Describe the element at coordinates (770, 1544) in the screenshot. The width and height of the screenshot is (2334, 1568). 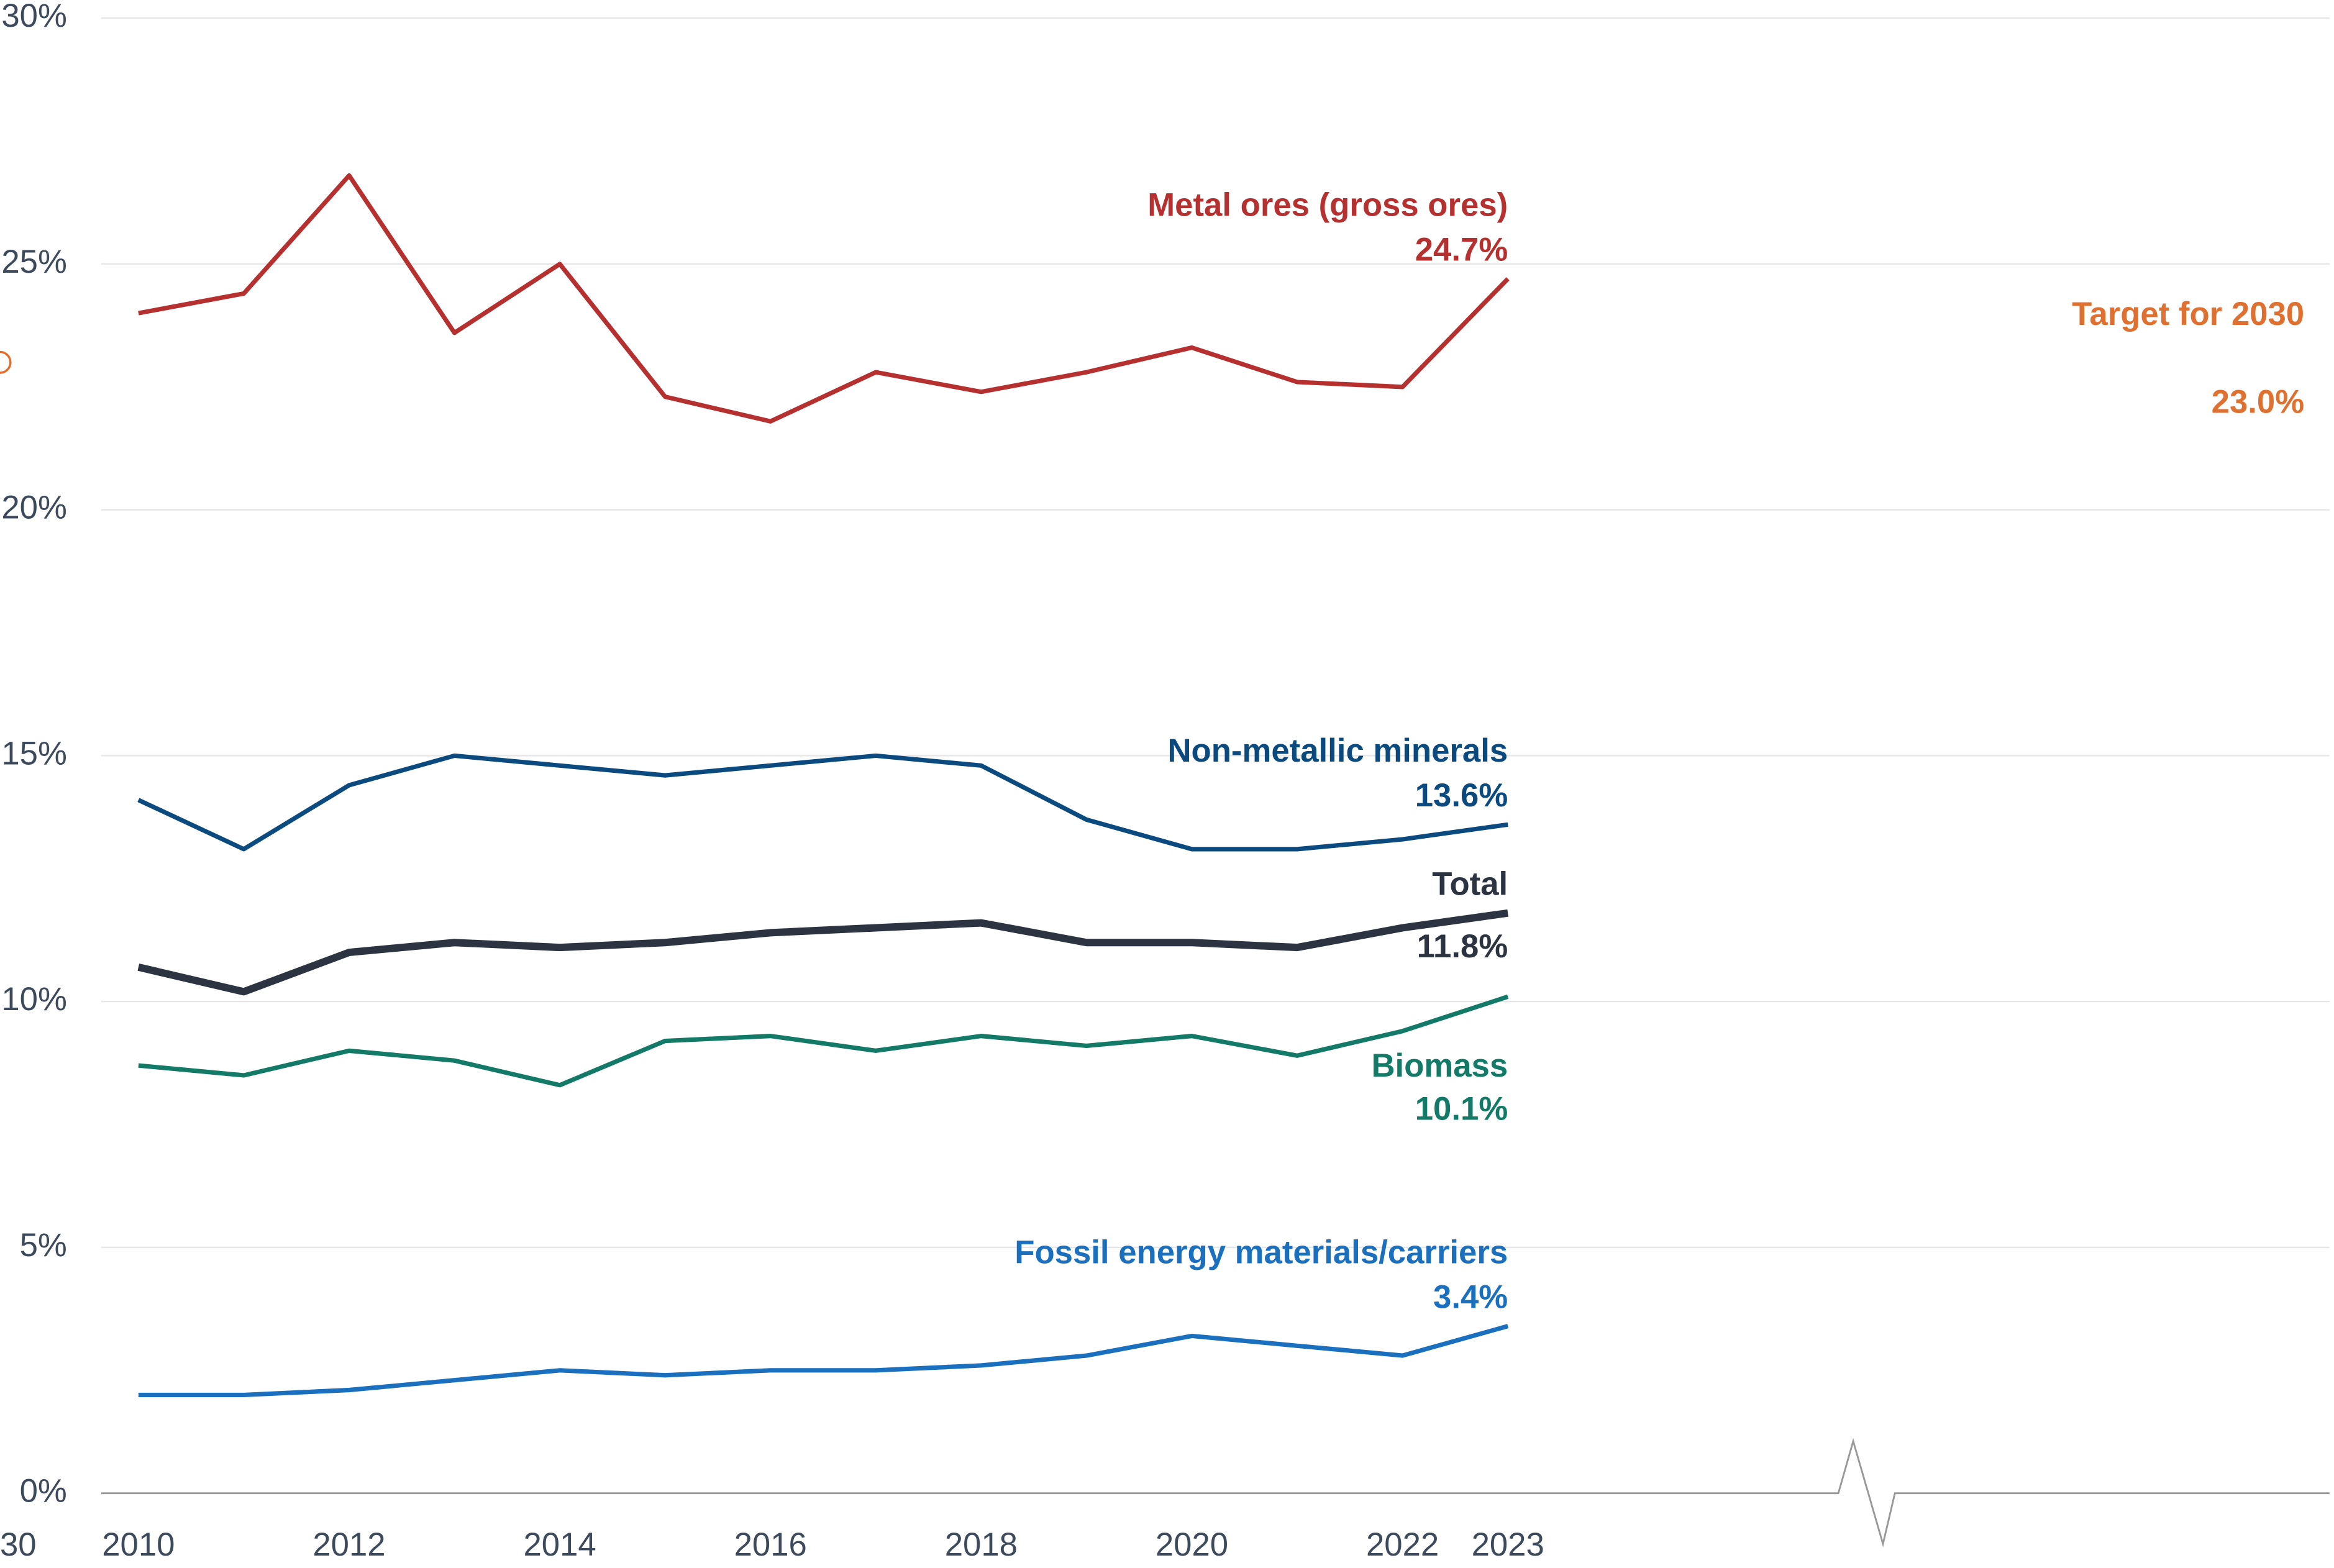
I see `x-tick-label: 2016` at that location.